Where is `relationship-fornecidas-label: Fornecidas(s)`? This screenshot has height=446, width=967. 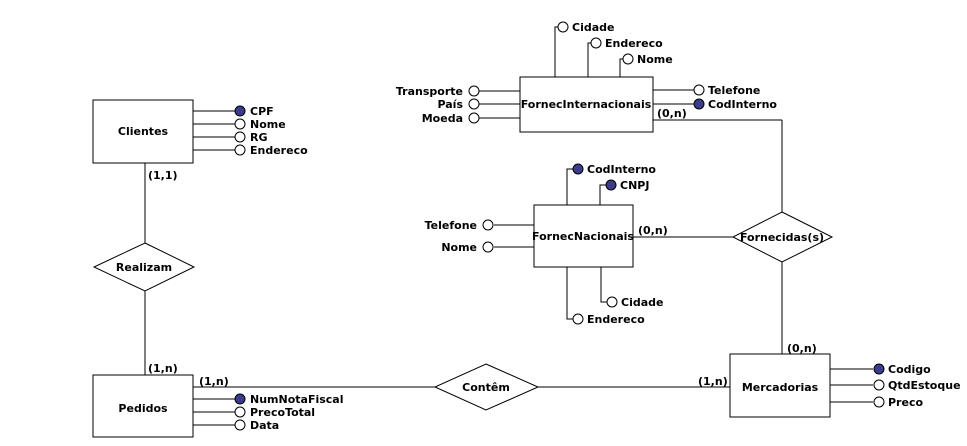
relationship-fornecidas-label: Fornecidas(s) is located at coordinates (782, 237).